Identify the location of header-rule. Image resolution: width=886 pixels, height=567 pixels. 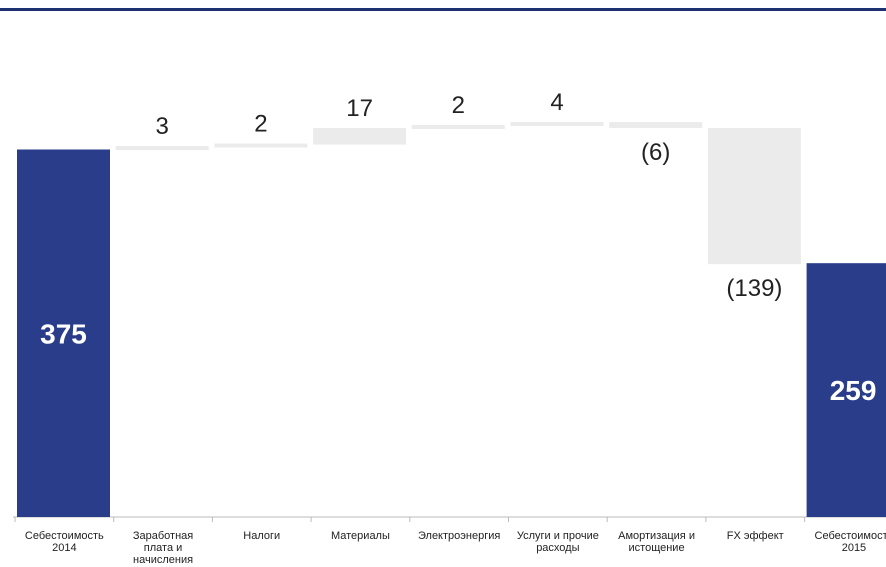
(443, 9).